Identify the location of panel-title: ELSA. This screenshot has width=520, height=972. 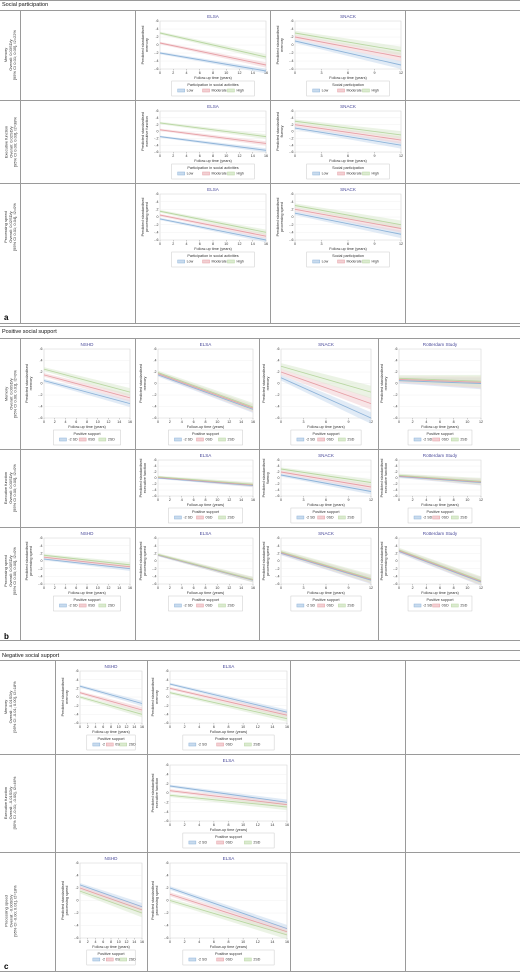
(229, 760).